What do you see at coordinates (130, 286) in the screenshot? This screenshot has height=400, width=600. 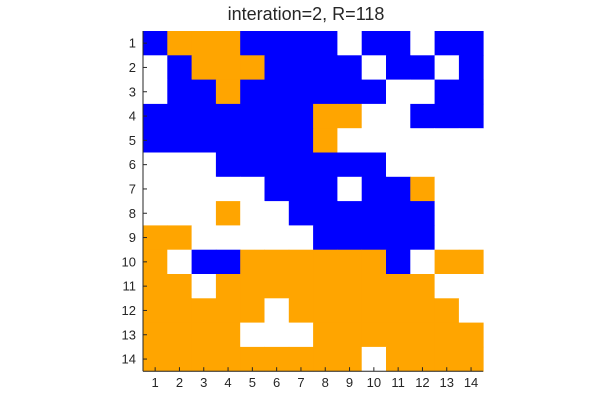 I see `y-tick-label: 11` at bounding box center [130, 286].